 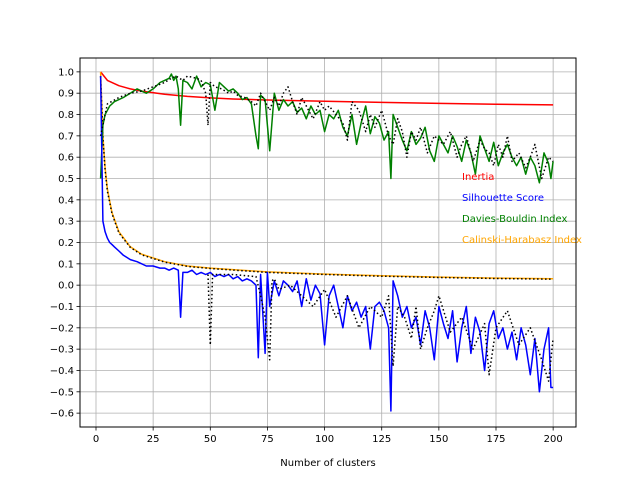 I want to click on y-tick-label: −0.3, so click(x=62, y=350).